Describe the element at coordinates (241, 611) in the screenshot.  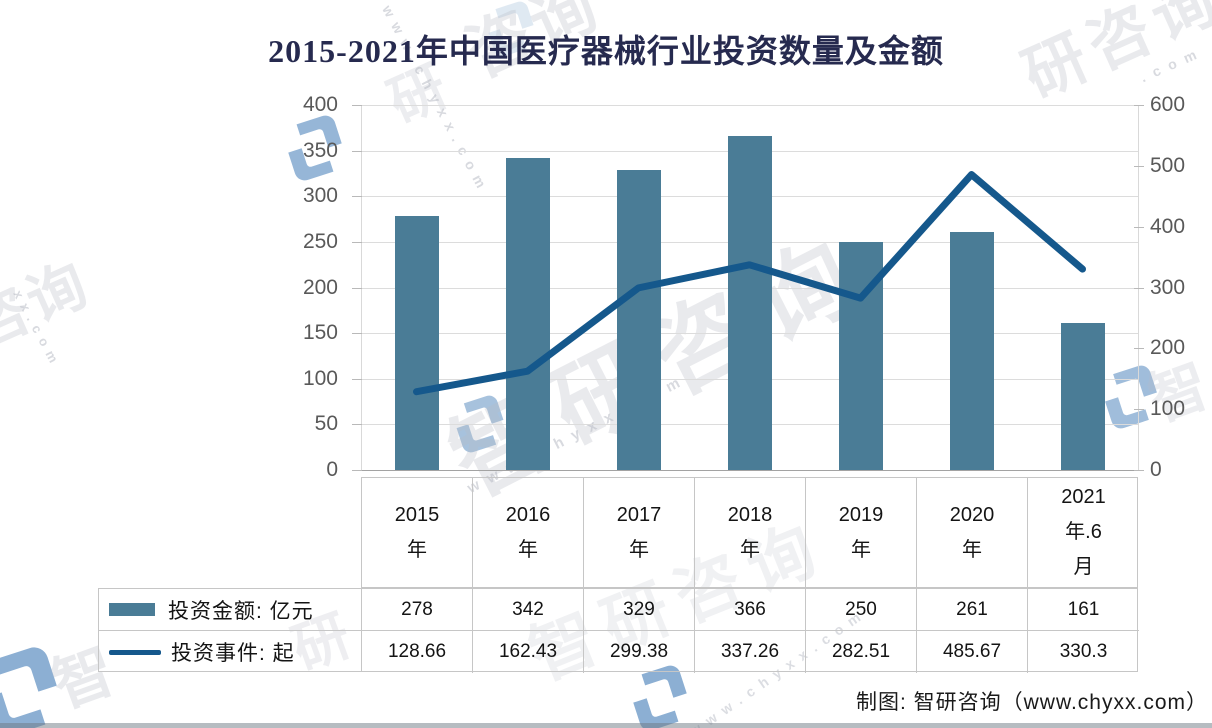
I see `bar-series-label: 投资金额: 亿元` at that location.